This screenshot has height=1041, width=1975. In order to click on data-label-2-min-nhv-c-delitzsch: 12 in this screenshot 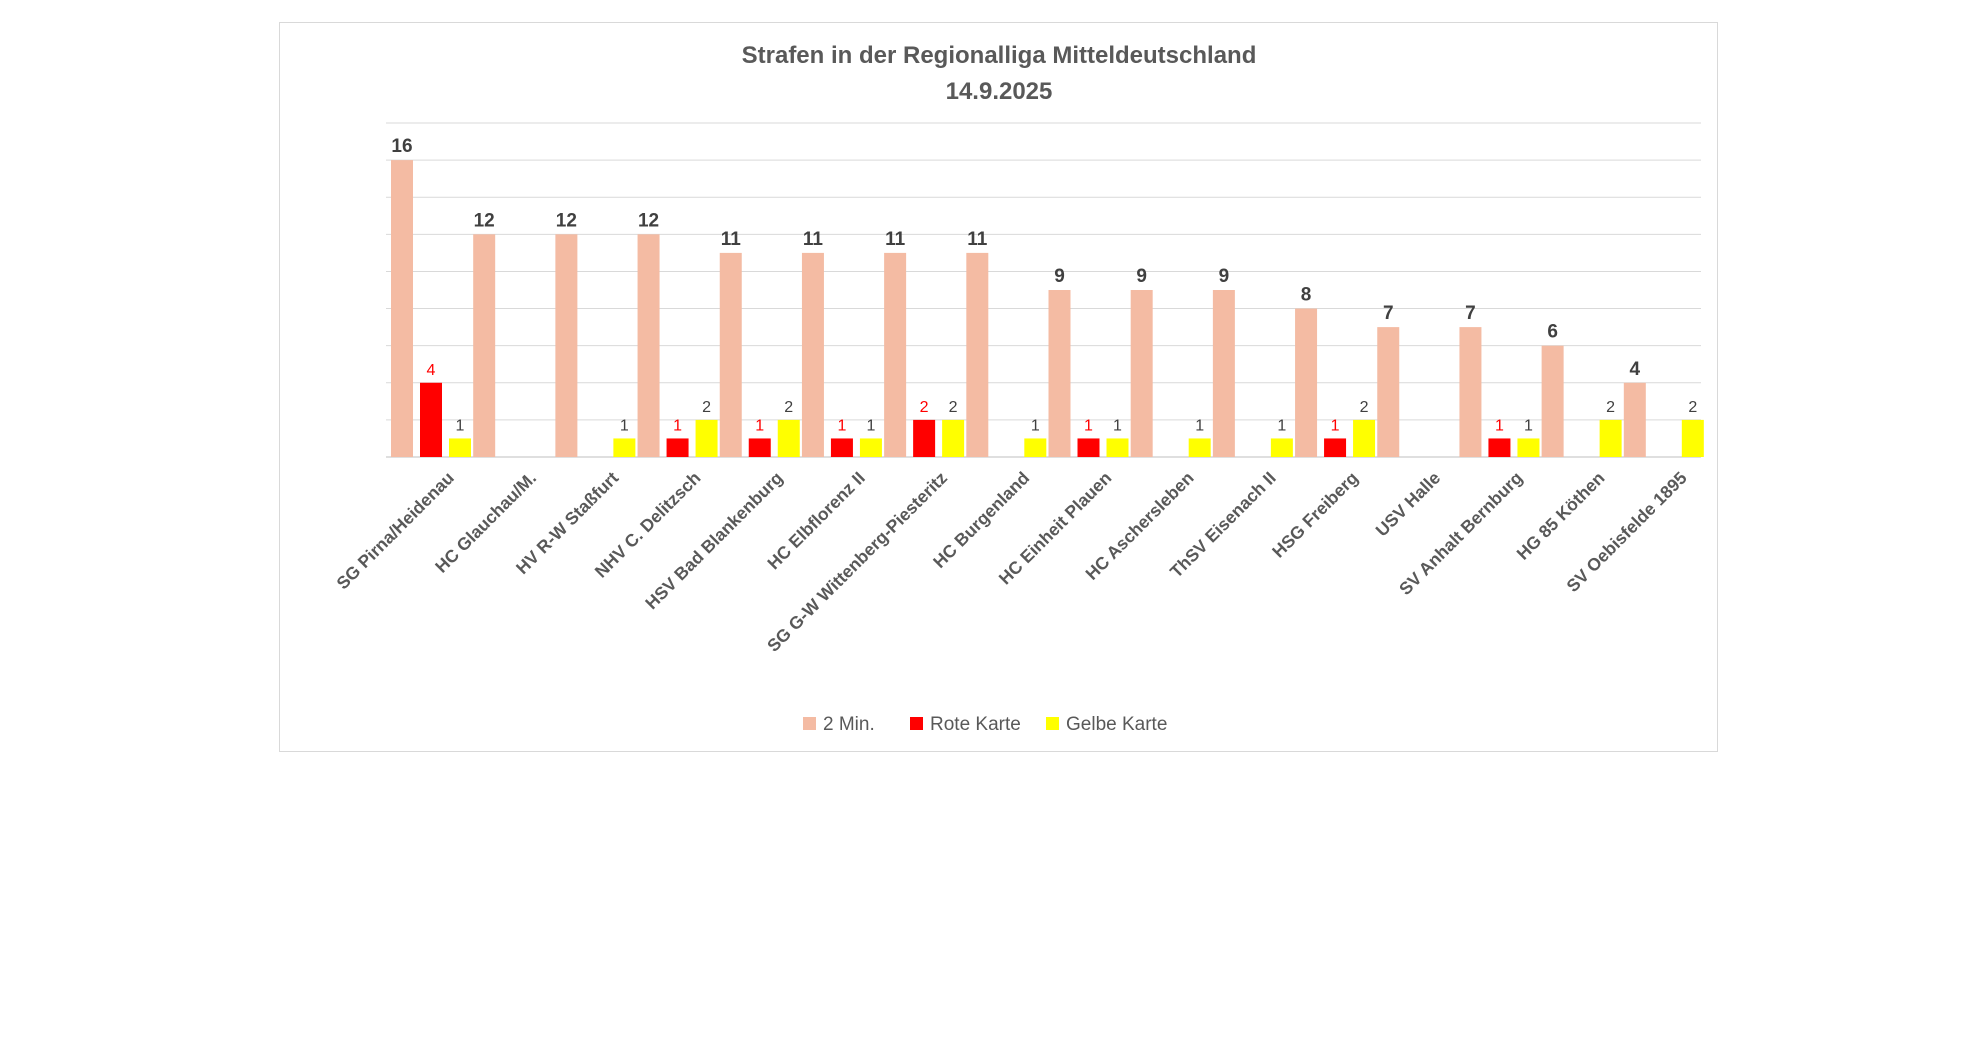, I will do `click(648, 220)`.